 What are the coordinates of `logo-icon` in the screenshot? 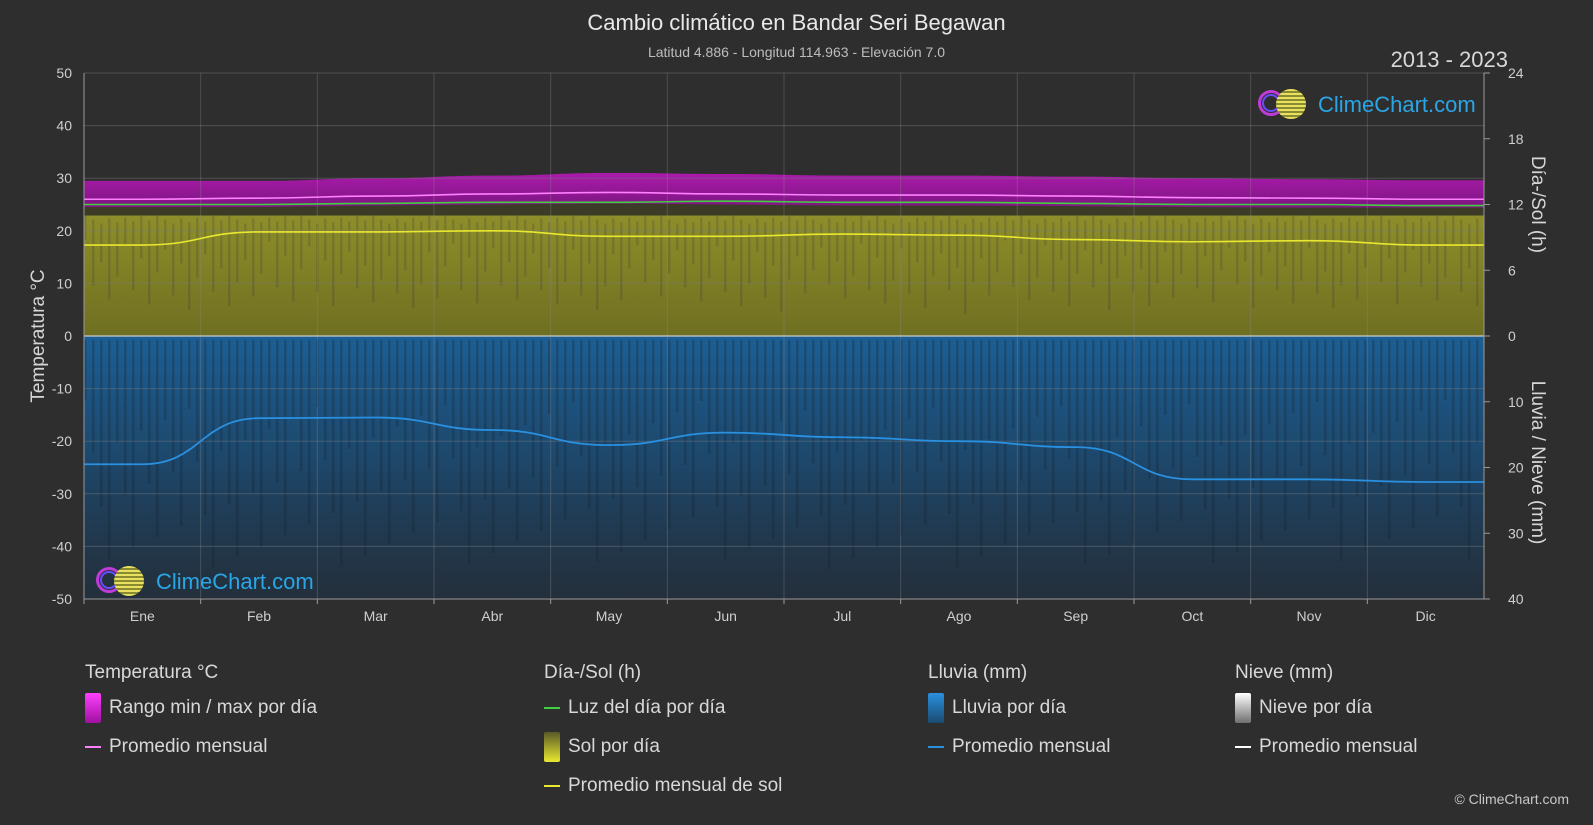 It's located at (122, 582).